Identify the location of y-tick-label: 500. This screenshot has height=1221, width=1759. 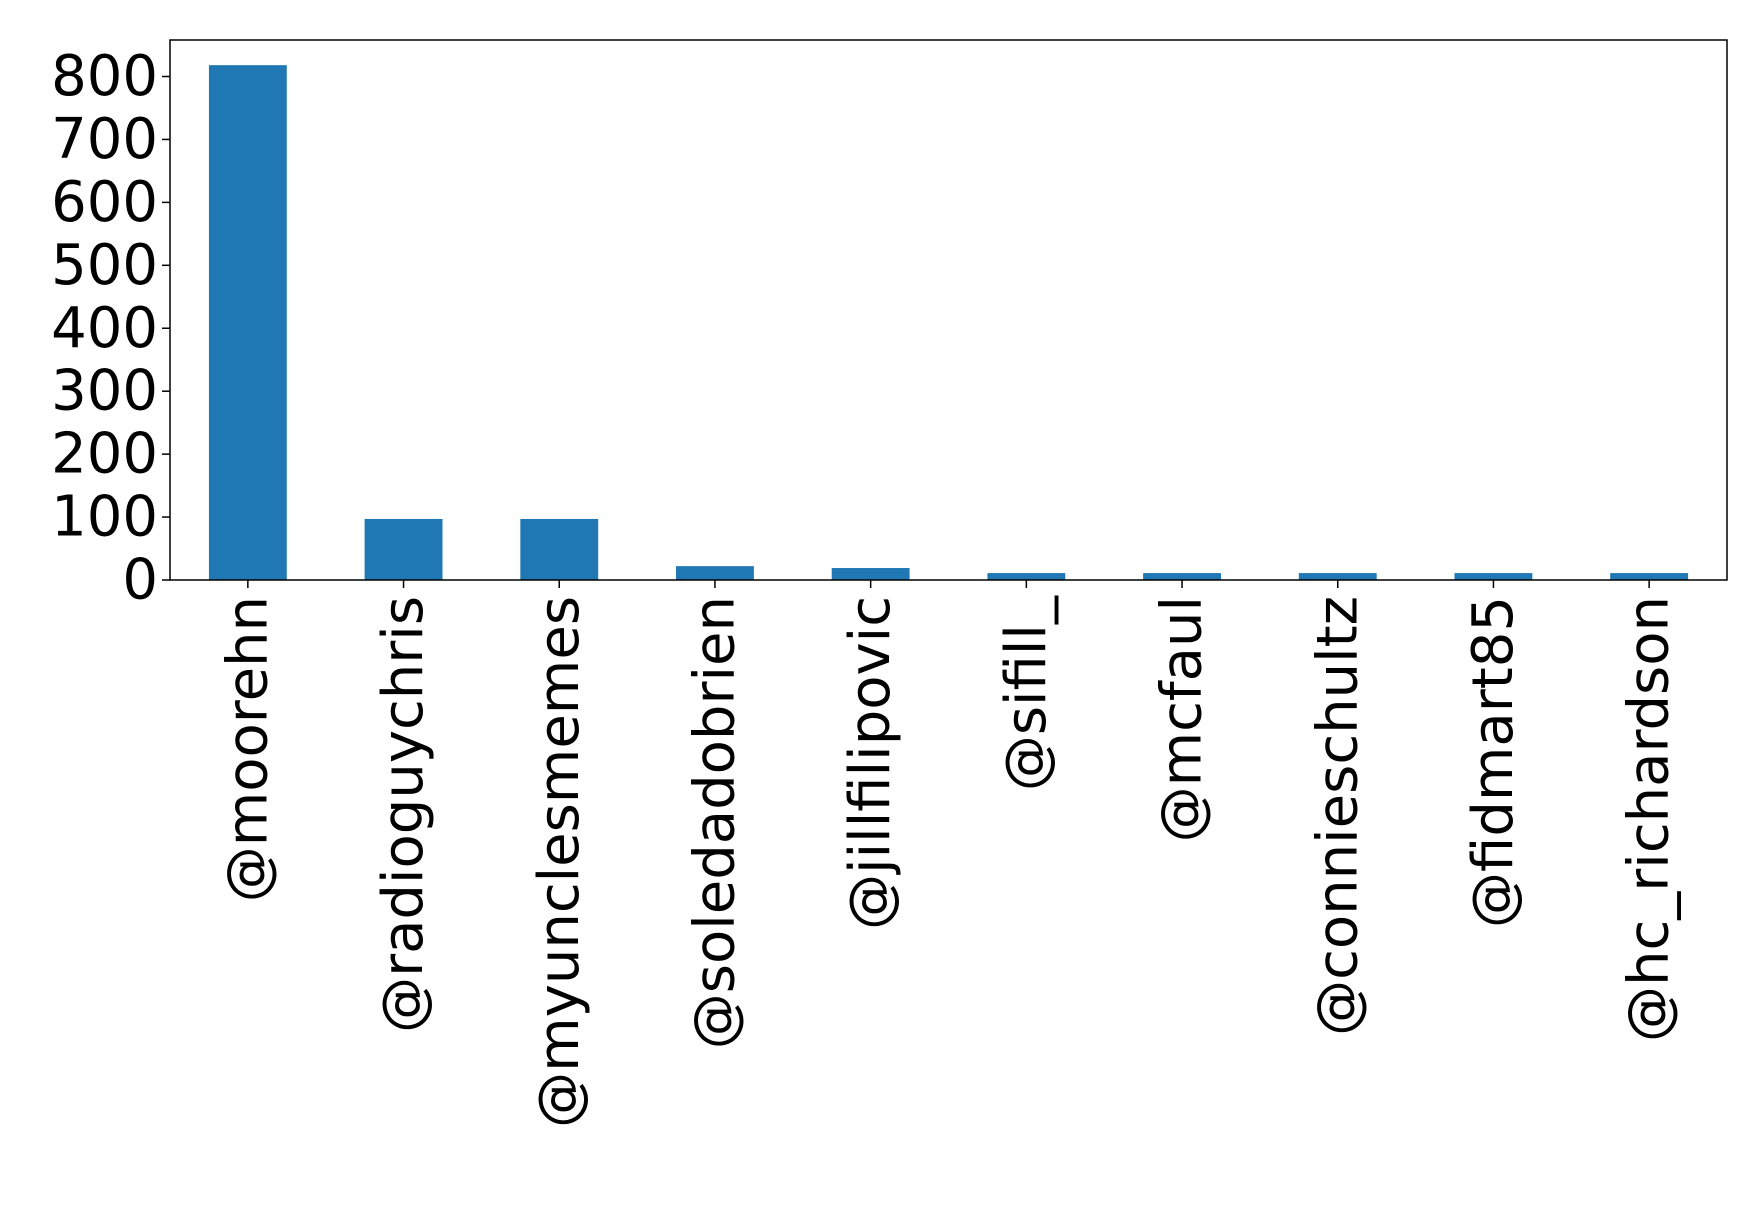
(104, 265).